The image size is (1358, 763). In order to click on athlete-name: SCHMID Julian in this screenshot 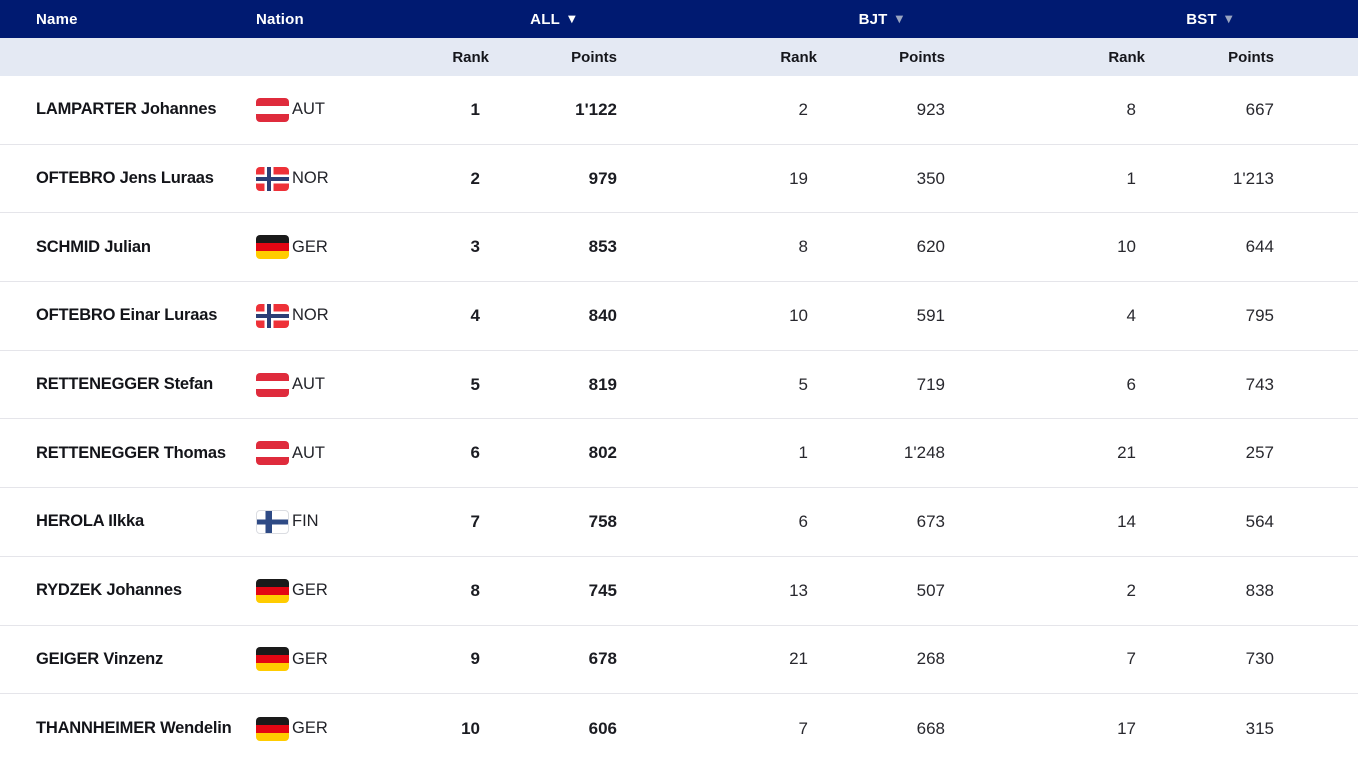, I will do `click(93, 246)`.